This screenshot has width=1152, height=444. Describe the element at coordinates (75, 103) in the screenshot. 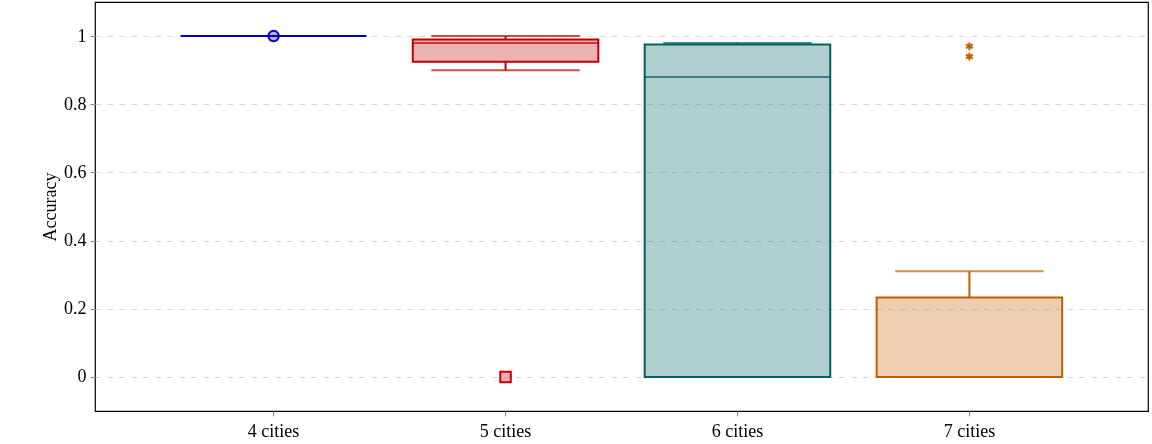

I see `y-tick-label: 0.8` at that location.